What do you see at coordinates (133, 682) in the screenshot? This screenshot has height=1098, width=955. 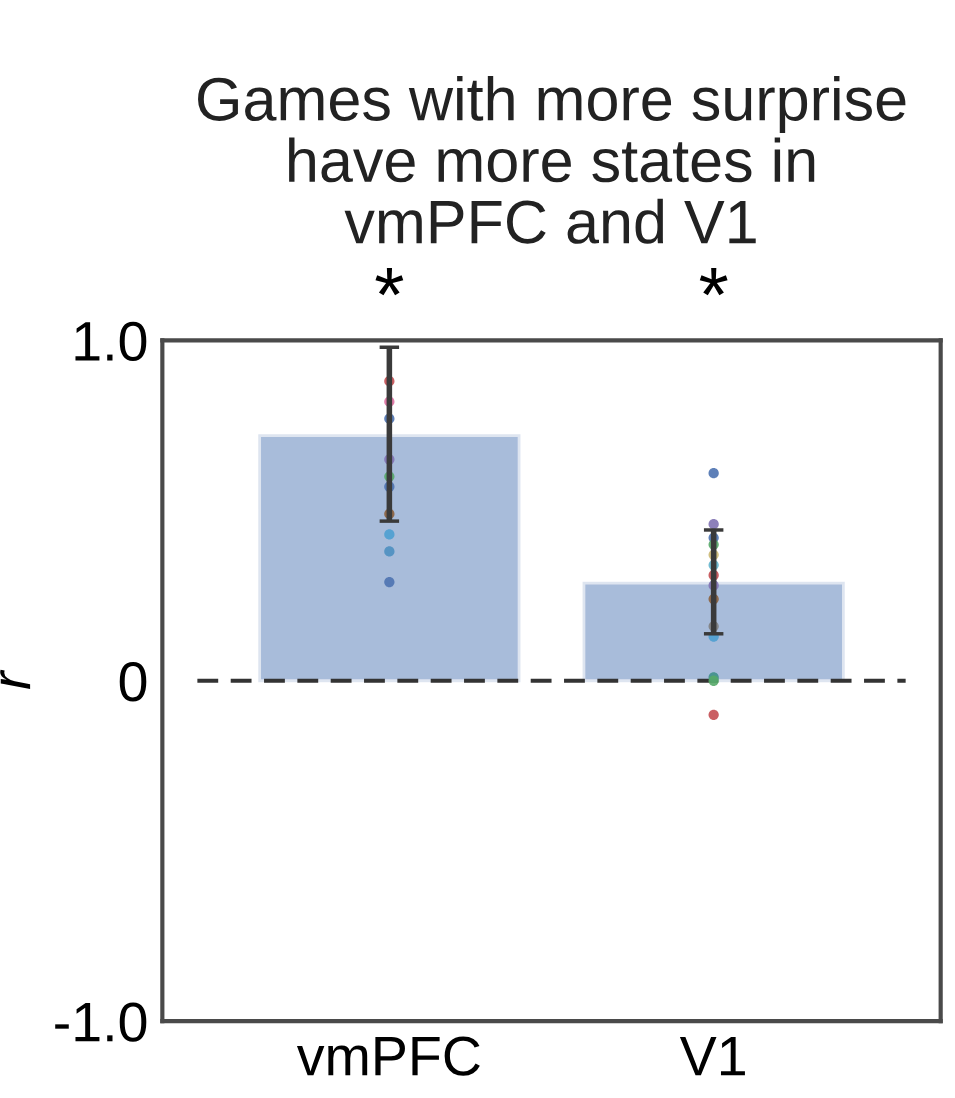 I see `y-tick-label: 0` at bounding box center [133, 682].